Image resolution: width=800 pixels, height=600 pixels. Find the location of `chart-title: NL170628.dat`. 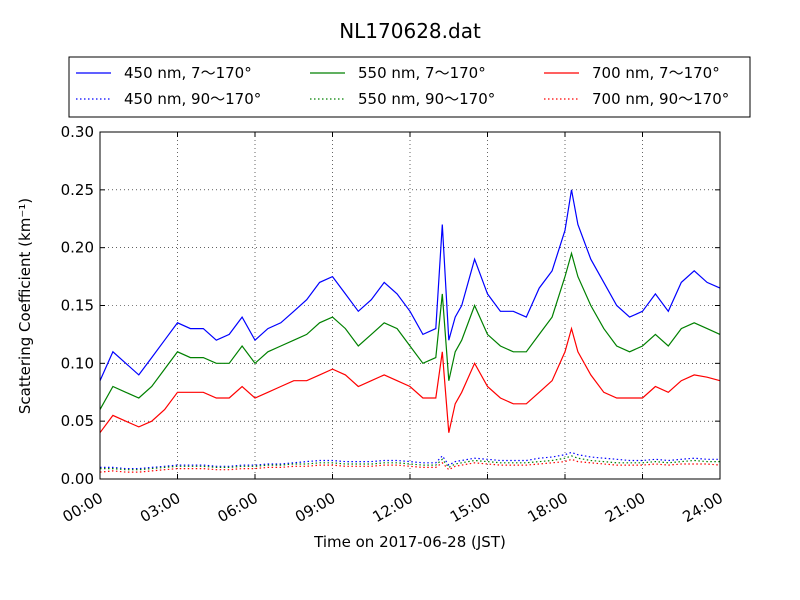

chart-title: NL170628.dat is located at coordinates (410, 31).